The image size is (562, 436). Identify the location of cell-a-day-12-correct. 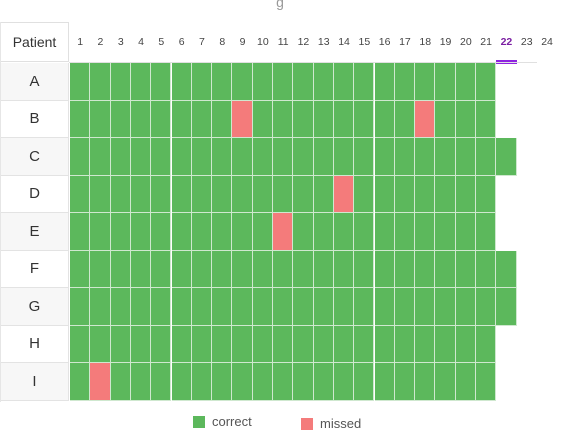
(303, 82).